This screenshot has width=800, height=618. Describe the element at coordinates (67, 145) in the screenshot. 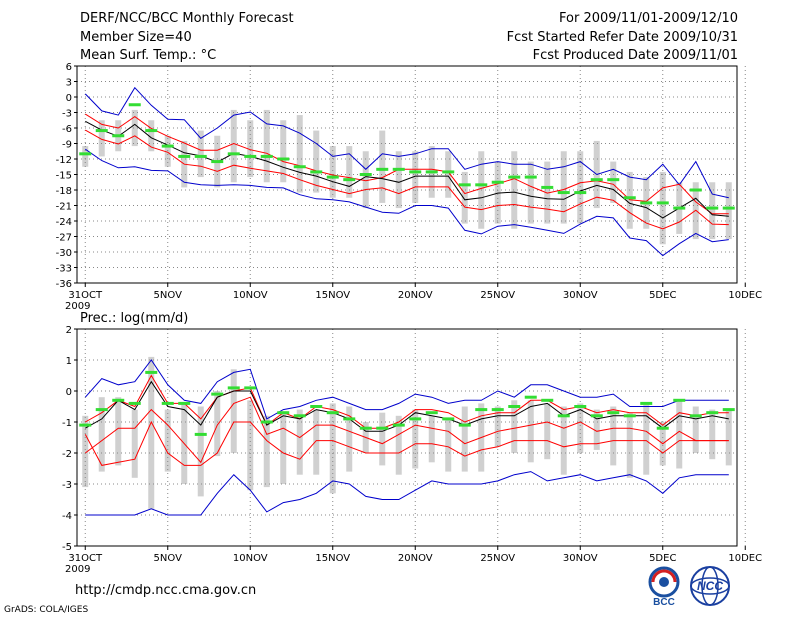

I see `temp-y-tick-label: -9` at that location.